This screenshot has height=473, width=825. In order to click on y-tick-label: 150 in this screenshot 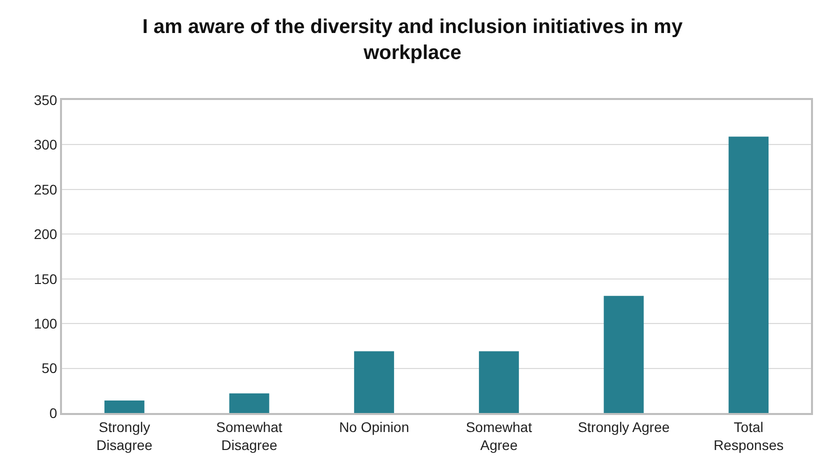, I will do `click(46, 278)`.